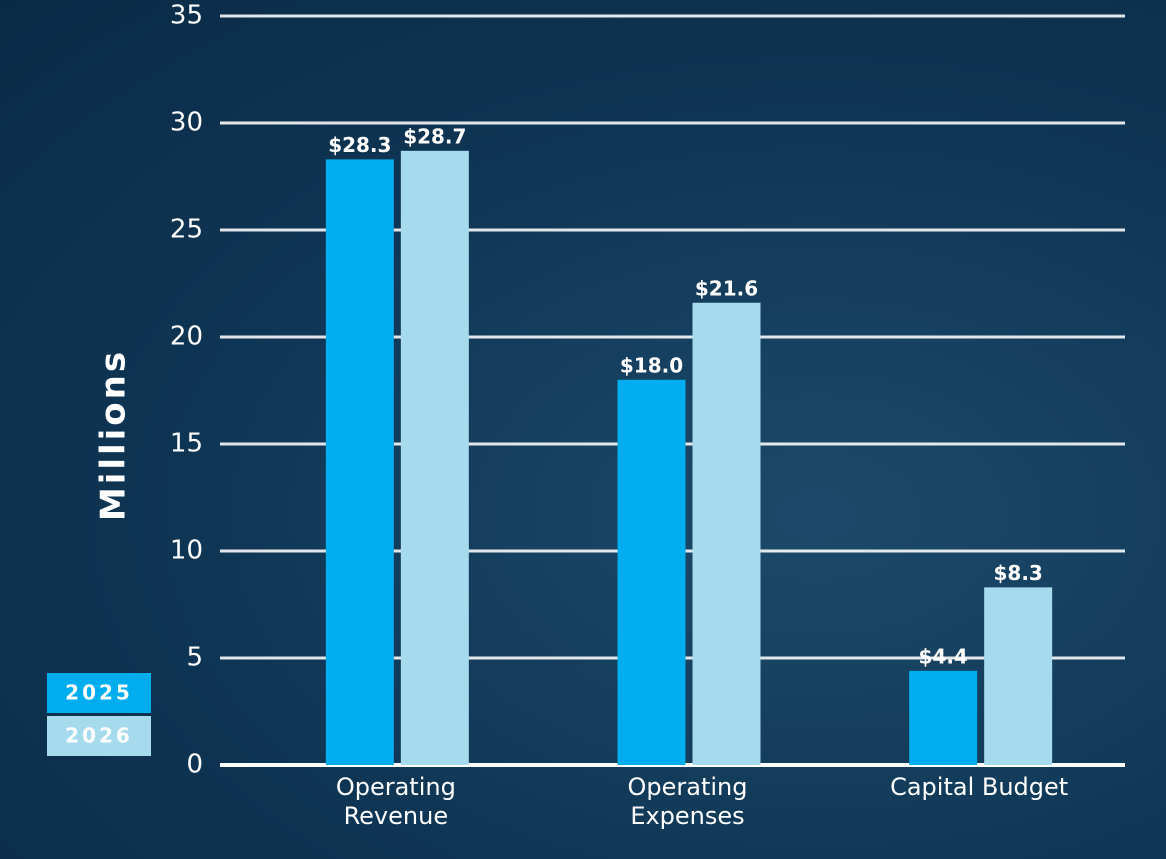  What do you see at coordinates (186, 551) in the screenshot?
I see `y-tick-label: 10` at bounding box center [186, 551].